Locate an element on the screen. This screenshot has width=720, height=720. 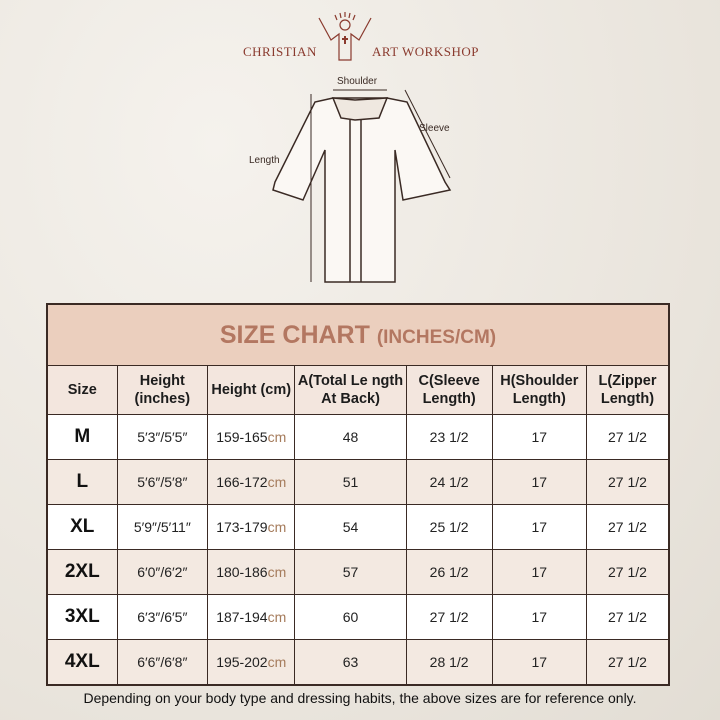
cell-c: 28 1/2 is located at coordinates (449, 662).